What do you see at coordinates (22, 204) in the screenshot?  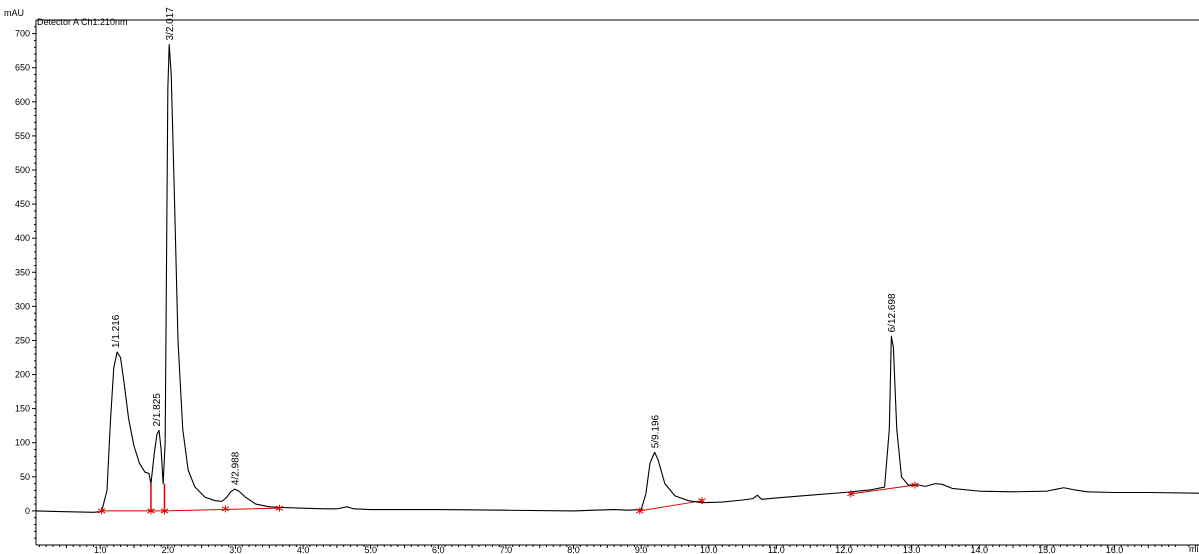 I see `y-tick-label: 450` at bounding box center [22, 204].